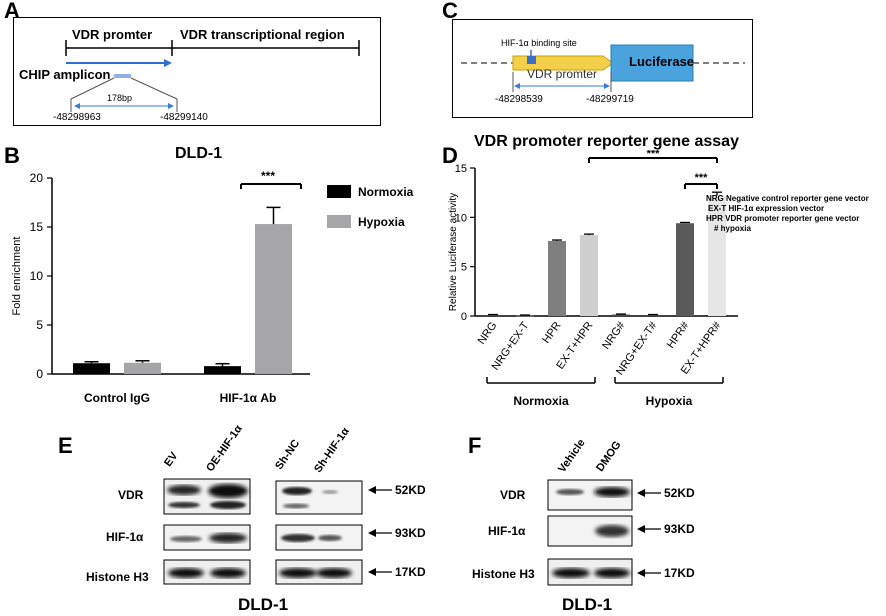  Describe the element at coordinates (17, 276) in the screenshot. I see `chart-b-ylabel: Fold enrichment` at that location.